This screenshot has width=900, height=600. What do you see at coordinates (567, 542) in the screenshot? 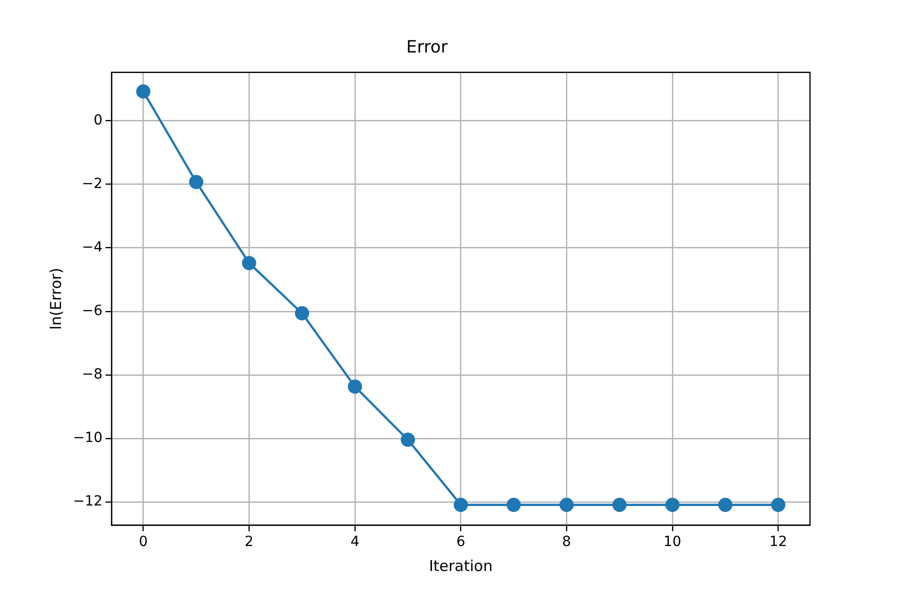
I see `x-tick-label: 8` at bounding box center [567, 542].